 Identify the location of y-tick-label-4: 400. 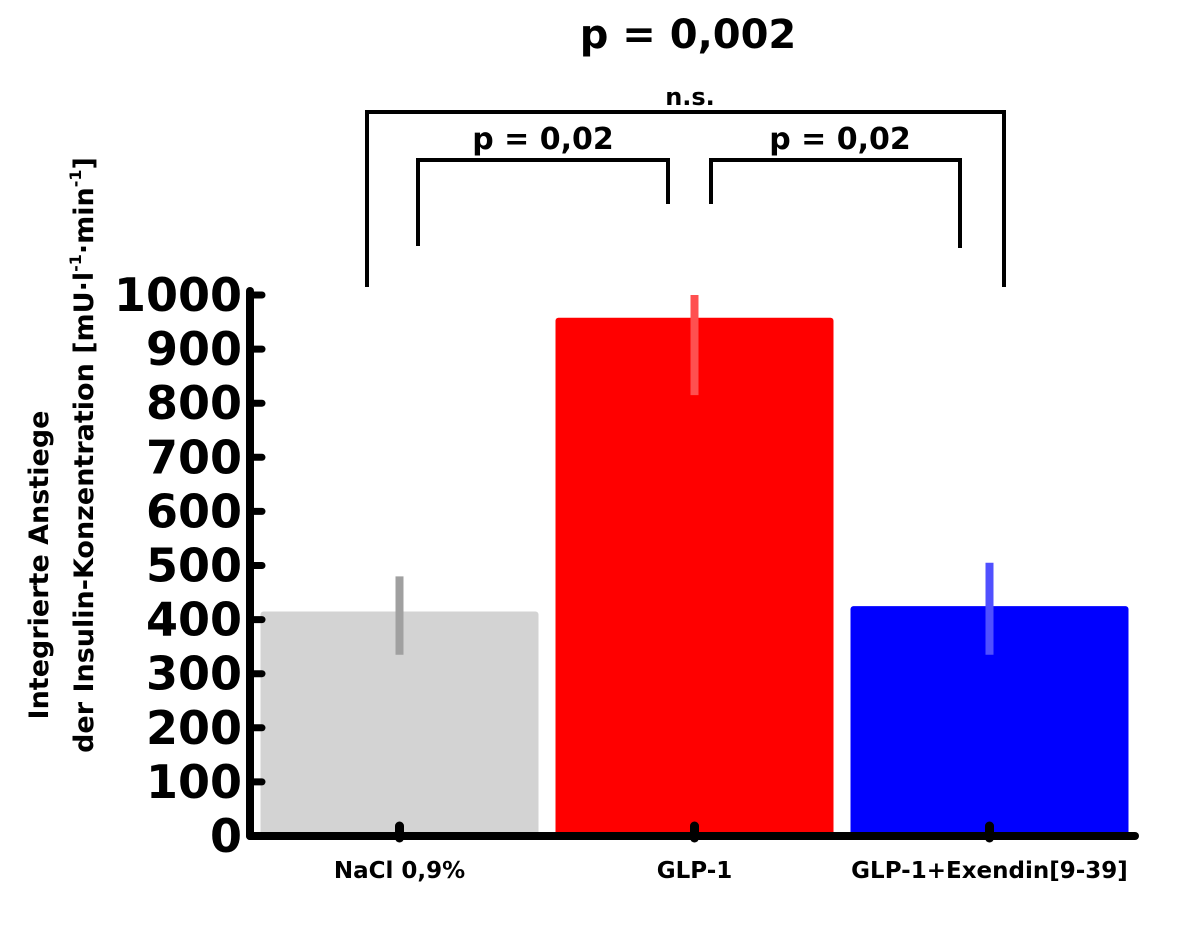
(194, 620).